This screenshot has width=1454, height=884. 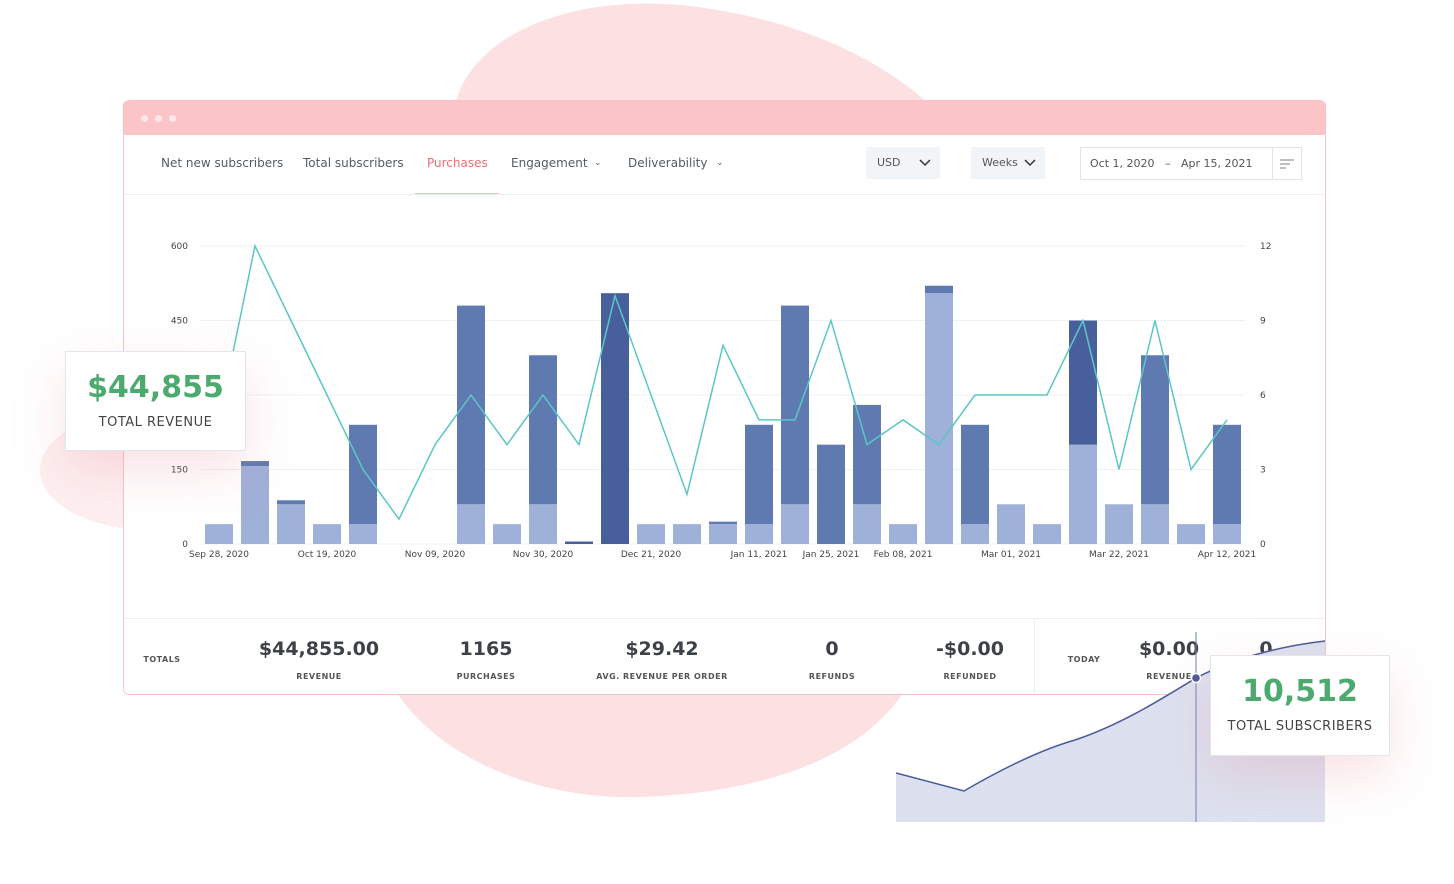 What do you see at coordinates (1263, 322) in the screenshot?
I see `y2-tick-label: 9` at bounding box center [1263, 322].